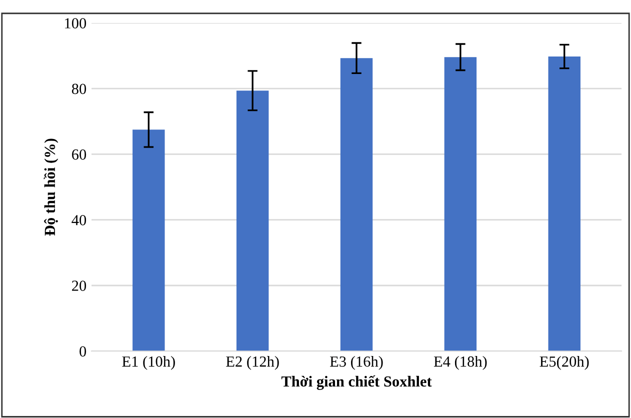 The height and width of the screenshot is (418, 631). I want to click on y-tick-label: 40, so click(79, 220).